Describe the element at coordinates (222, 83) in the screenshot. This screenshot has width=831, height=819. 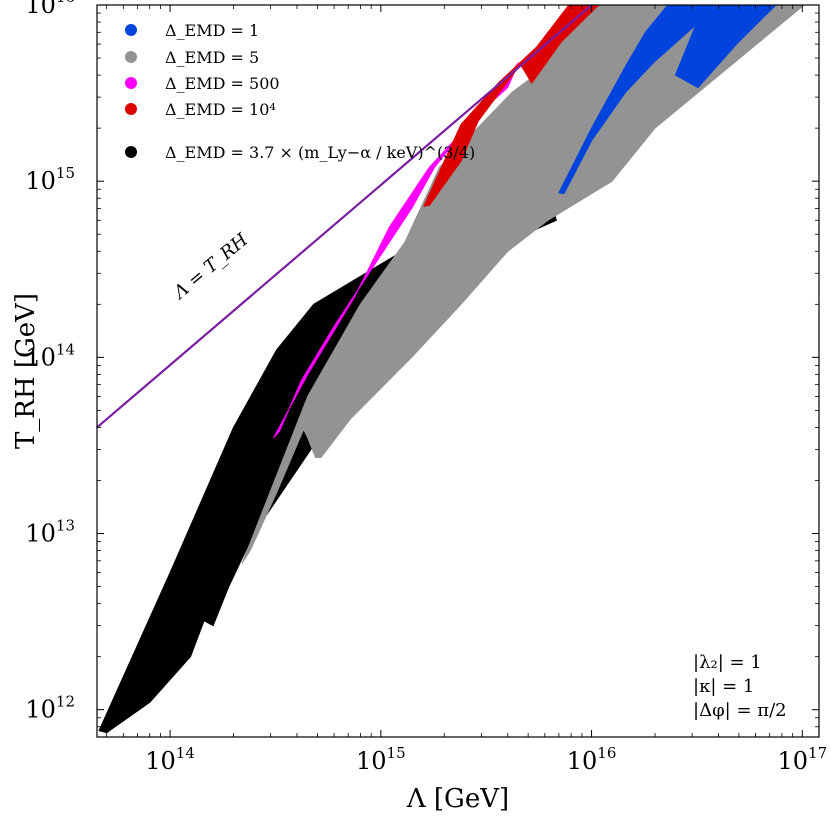
I see `legend-label: Δ_EMD = 500` at that location.